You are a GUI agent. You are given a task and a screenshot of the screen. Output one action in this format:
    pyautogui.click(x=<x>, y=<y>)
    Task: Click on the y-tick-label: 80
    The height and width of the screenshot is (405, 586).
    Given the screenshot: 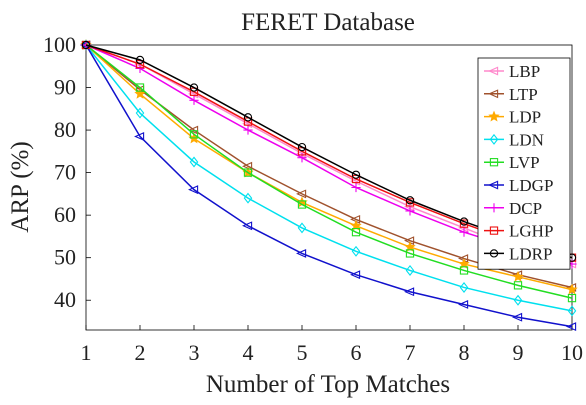 What is the action you would take?
    pyautogui.click(x=65, y=129)
    